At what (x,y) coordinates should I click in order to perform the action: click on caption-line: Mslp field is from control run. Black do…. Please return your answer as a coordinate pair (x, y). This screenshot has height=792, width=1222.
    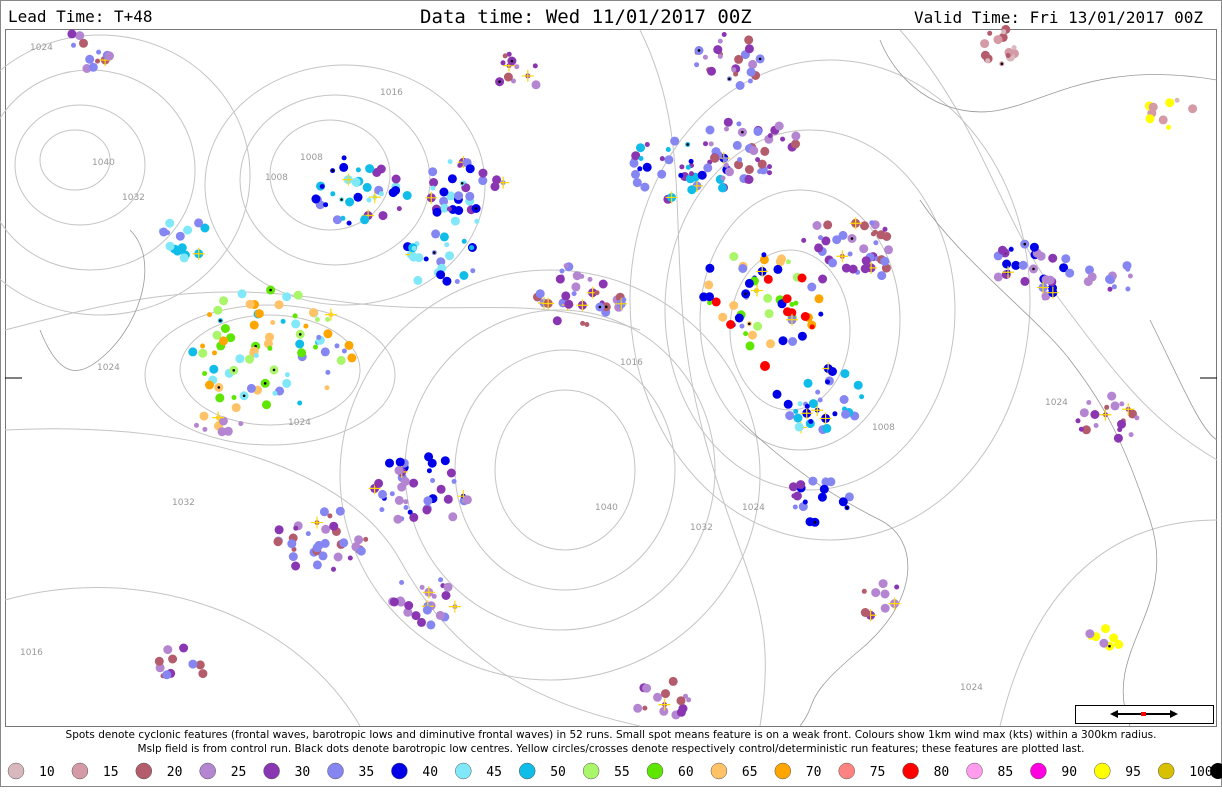
    Looking at the image, I should click on (611, 749).